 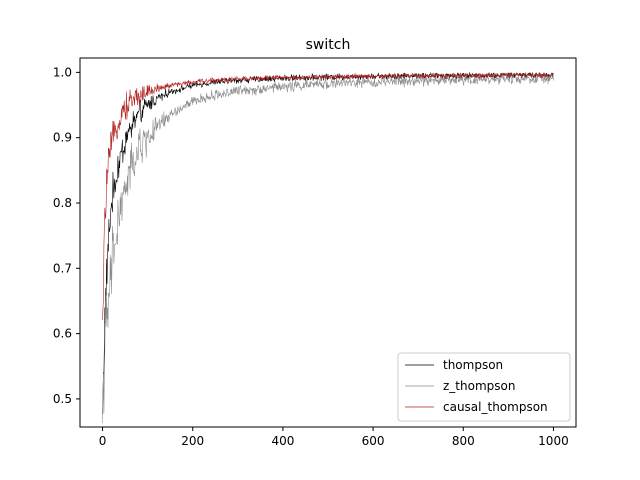 I want to click on x-tick-label: 200, so click(x=192, y=441).